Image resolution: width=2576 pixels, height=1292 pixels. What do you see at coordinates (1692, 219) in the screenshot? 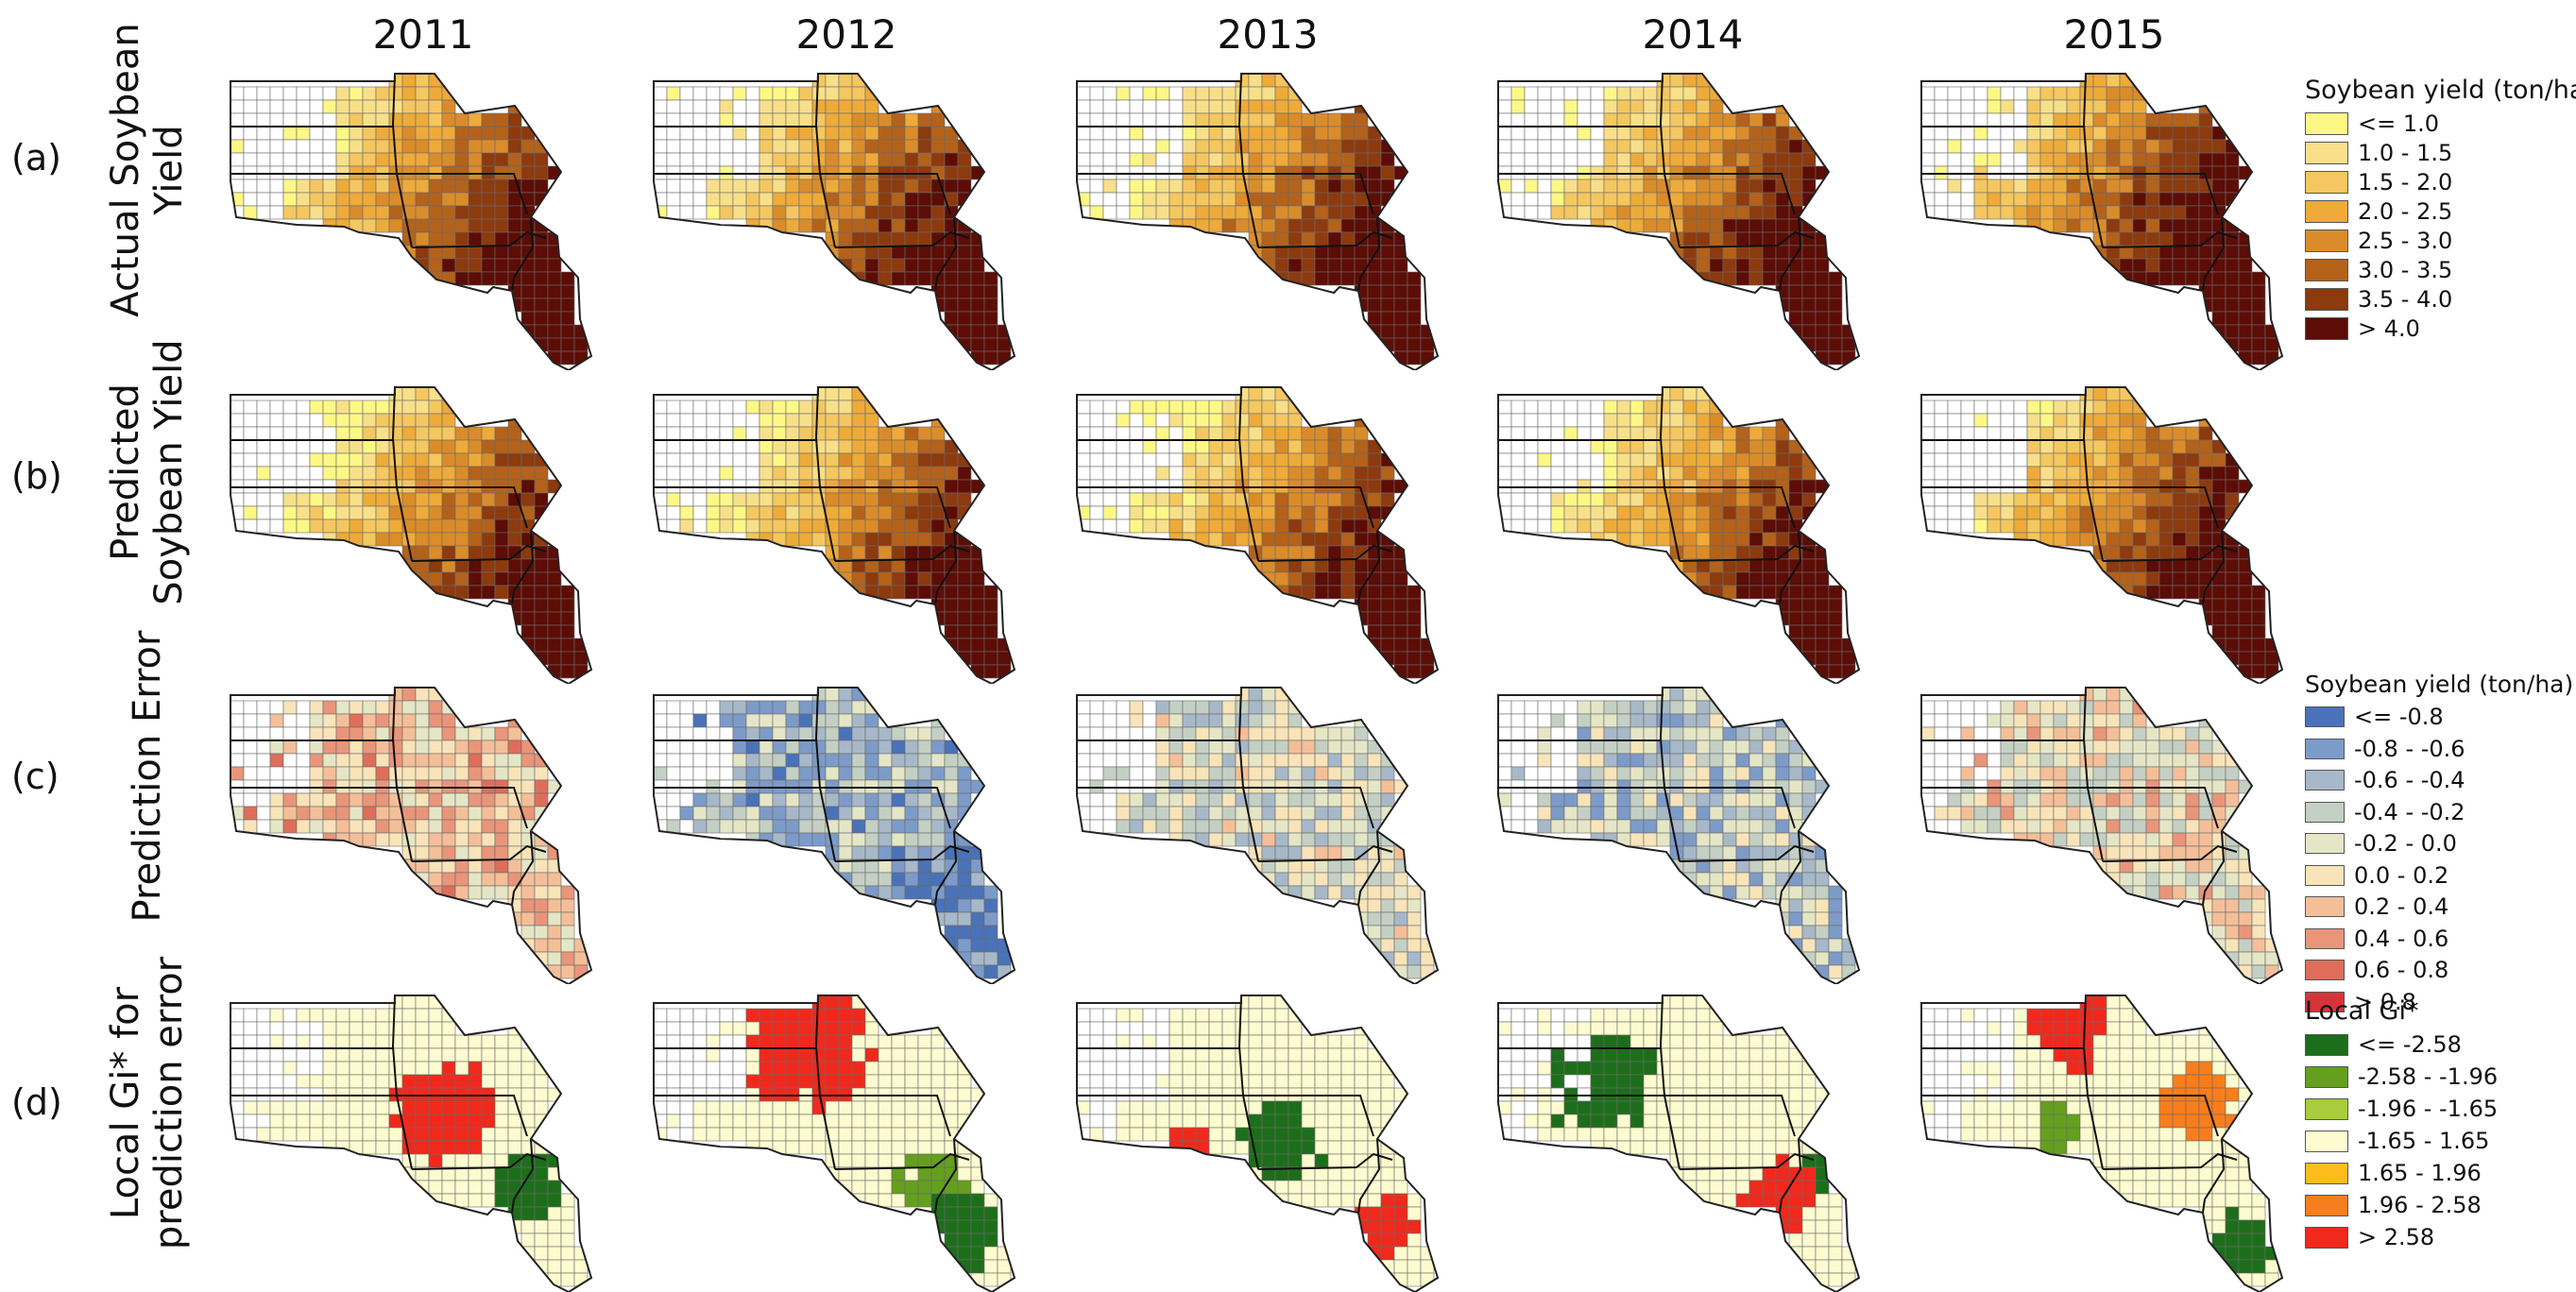
I see `map-actual-2014` at bounding box center [1692, 219].